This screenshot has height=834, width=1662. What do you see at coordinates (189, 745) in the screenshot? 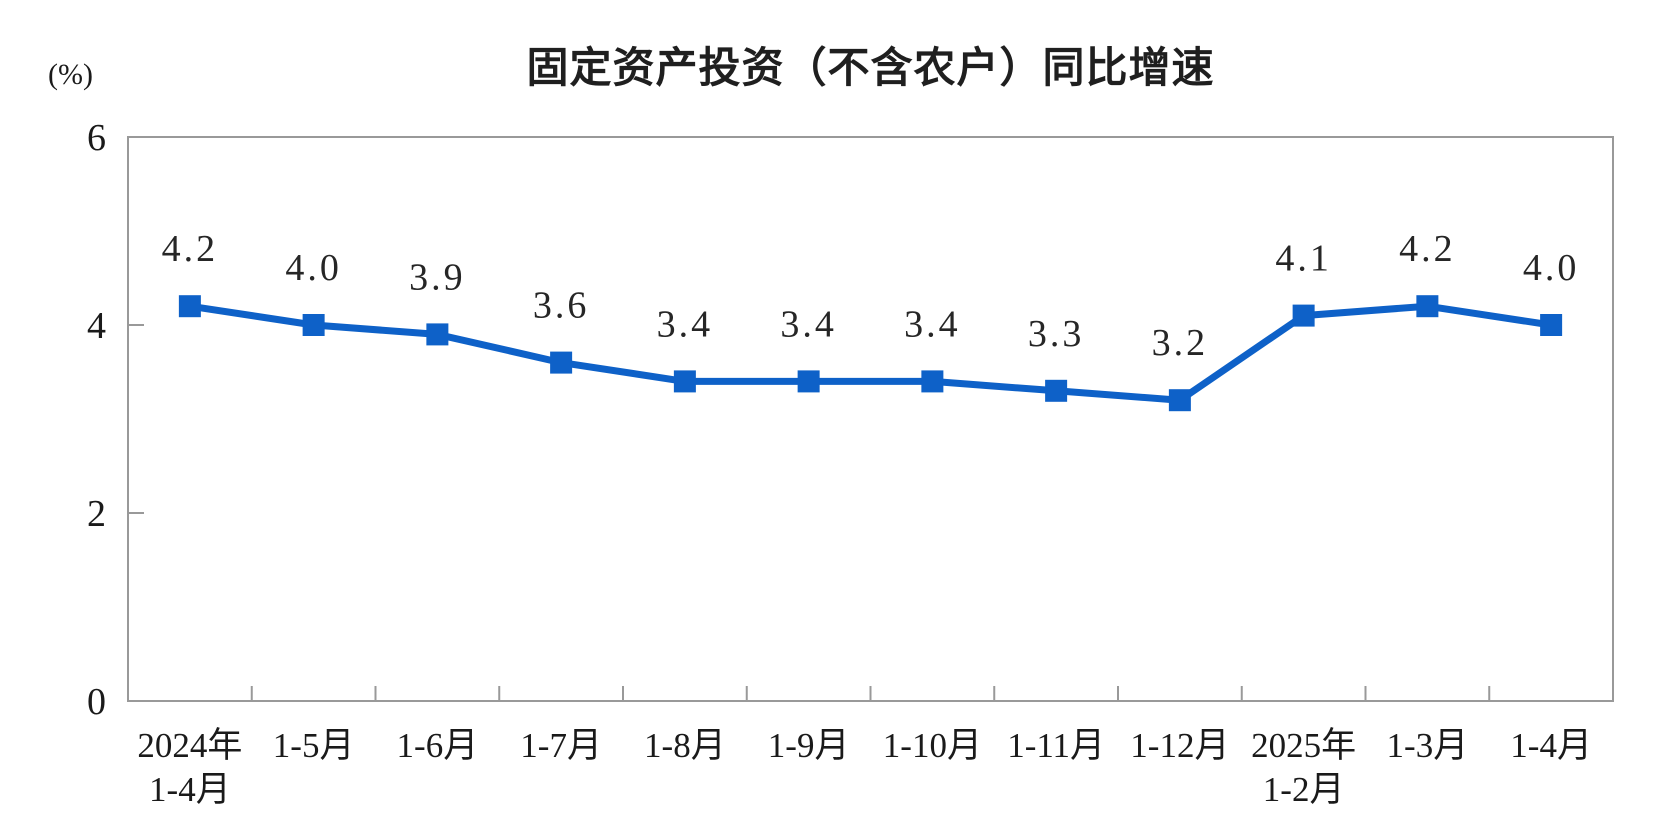
I see `x-category-label: 2024年` at bounding box center [189, 745].